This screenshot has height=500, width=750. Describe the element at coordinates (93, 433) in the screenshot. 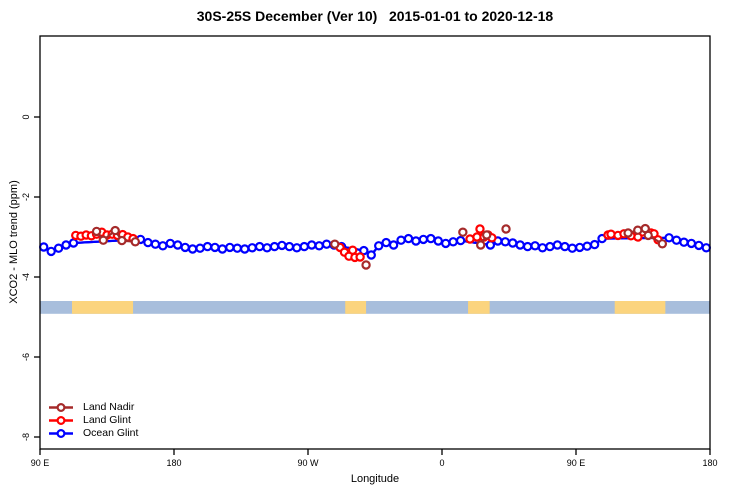

I see `legend-item-ocean-glint: Ocean Glint` at that location.